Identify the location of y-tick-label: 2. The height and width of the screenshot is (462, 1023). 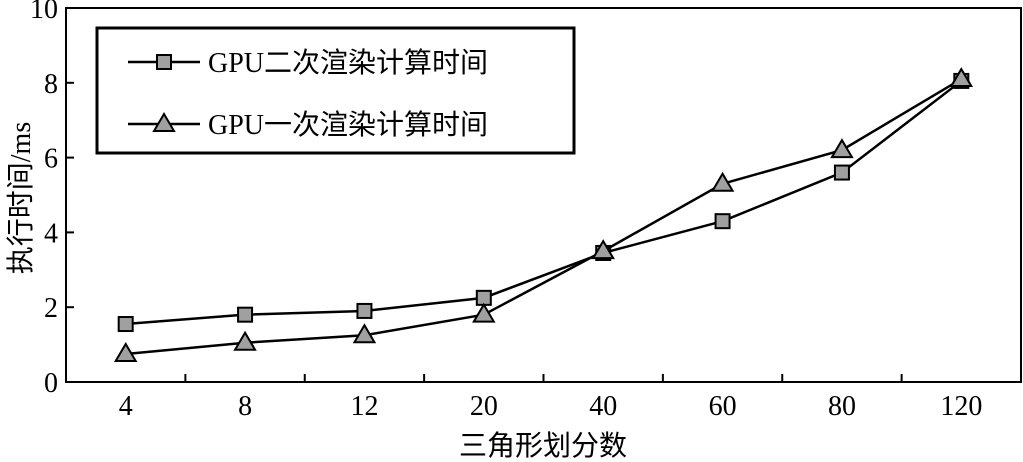
(51, 308).